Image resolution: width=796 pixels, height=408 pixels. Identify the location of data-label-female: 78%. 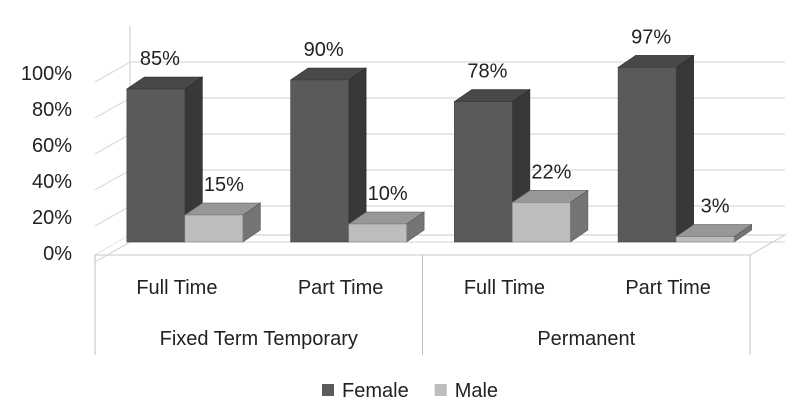
(487, 72).